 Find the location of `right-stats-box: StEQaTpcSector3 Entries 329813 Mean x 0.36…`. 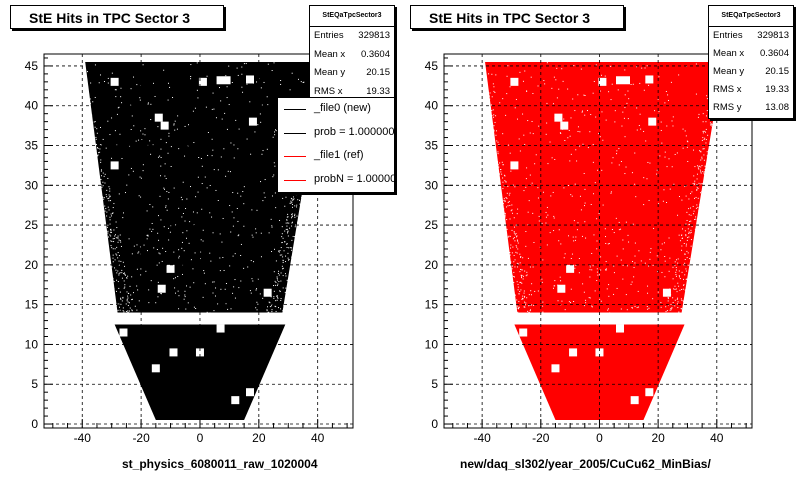

right-stats-box: StEQaTpcSector3 Entries 329813 Mean x 0.36… is located at coordinates (751, 62).